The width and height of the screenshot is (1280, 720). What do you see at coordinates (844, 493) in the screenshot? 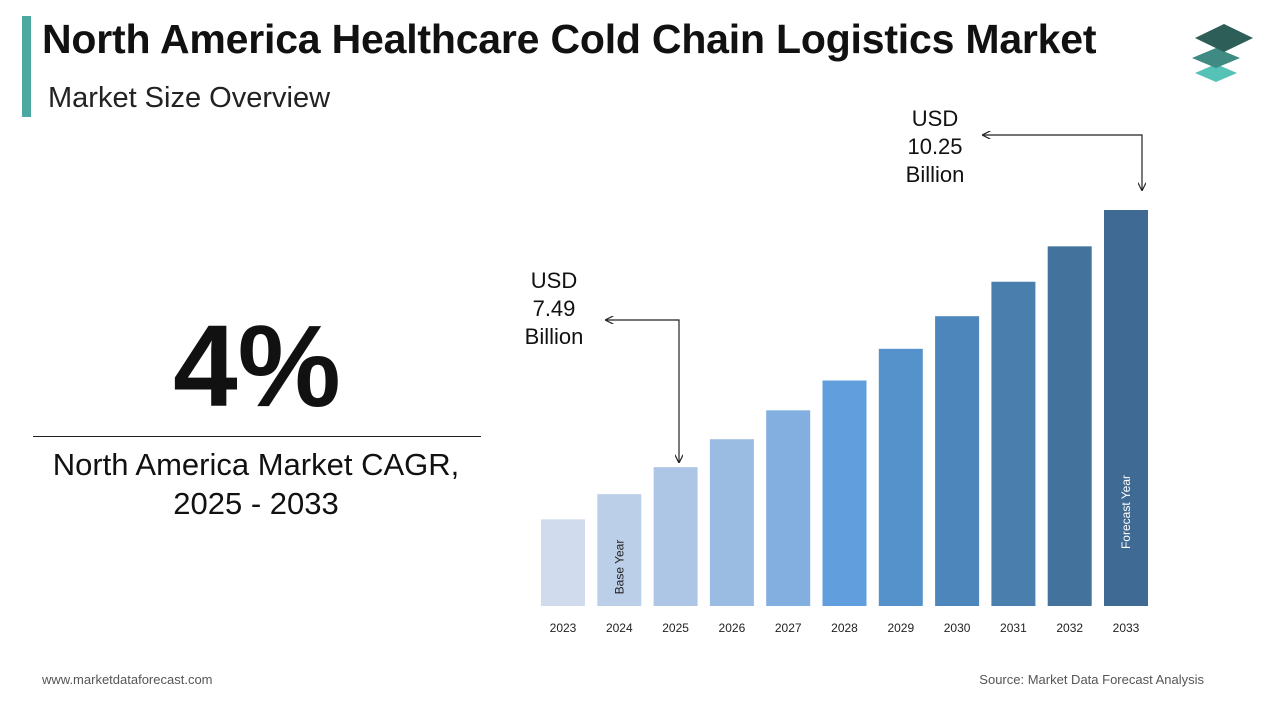
I see `bar-2028` at bounding box center [844, 493].